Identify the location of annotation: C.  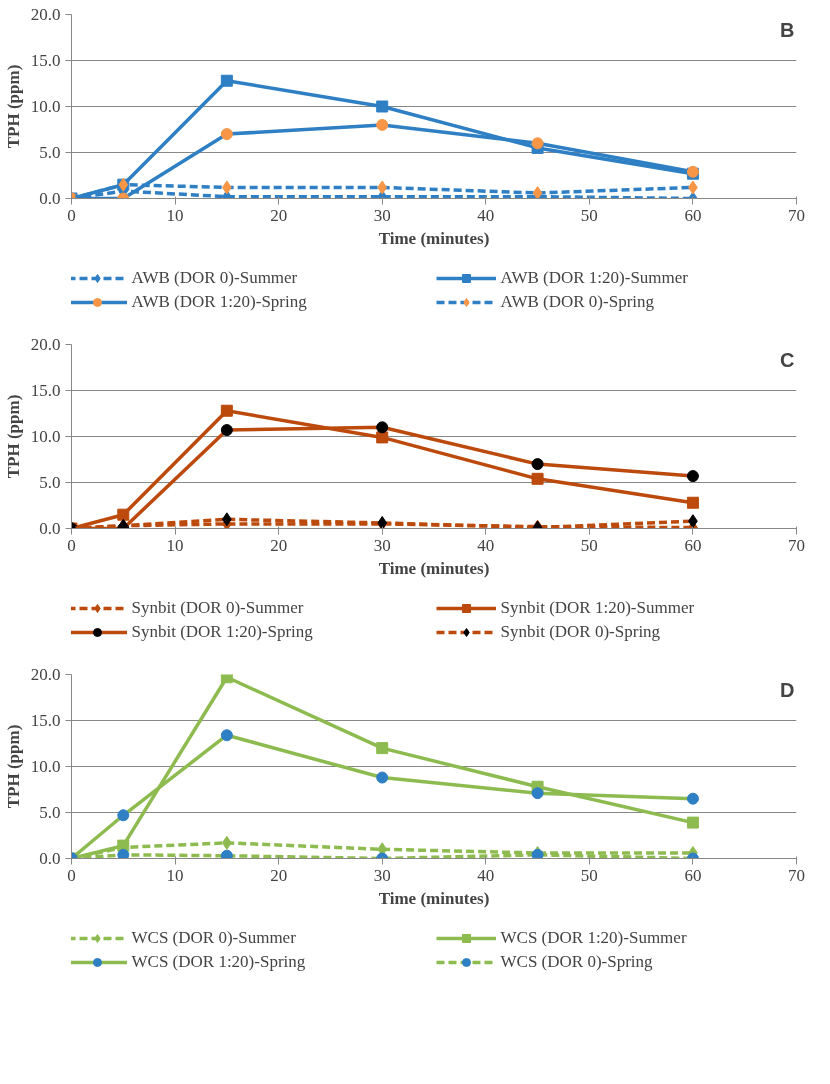
(787, 359).